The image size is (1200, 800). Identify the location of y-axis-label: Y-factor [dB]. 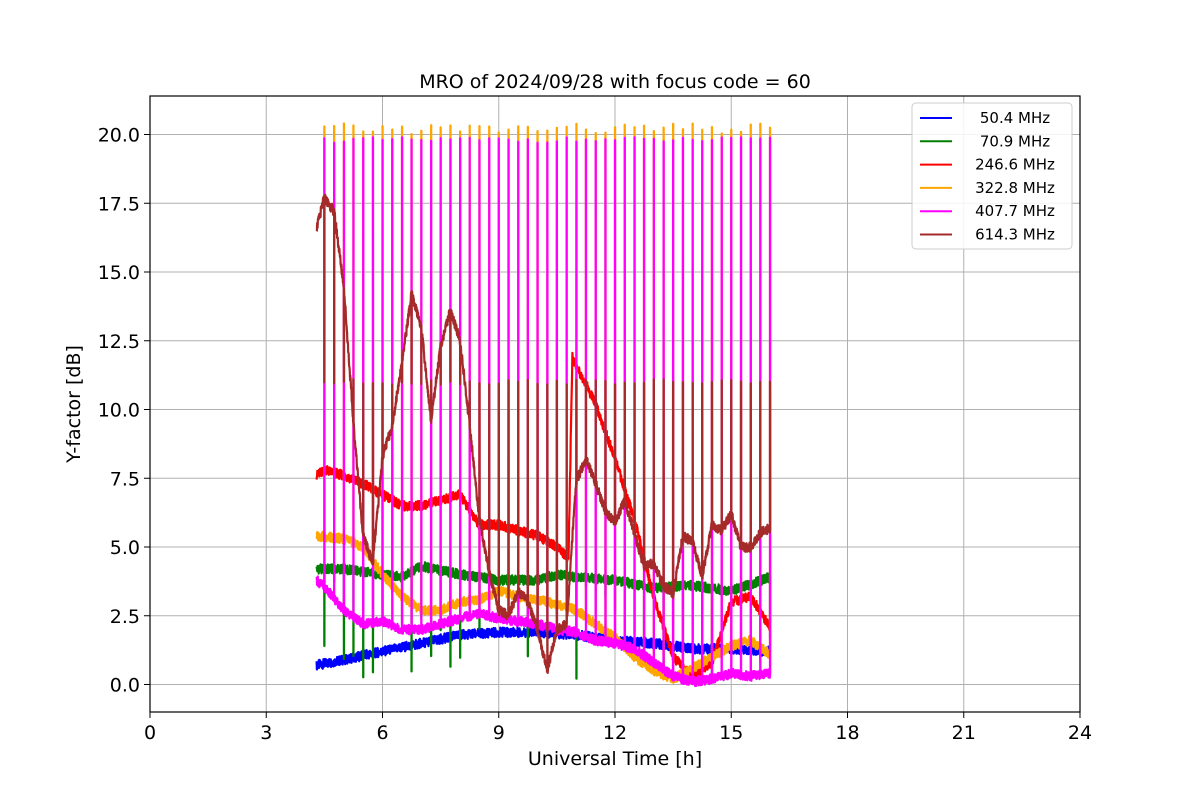
(74, 404).